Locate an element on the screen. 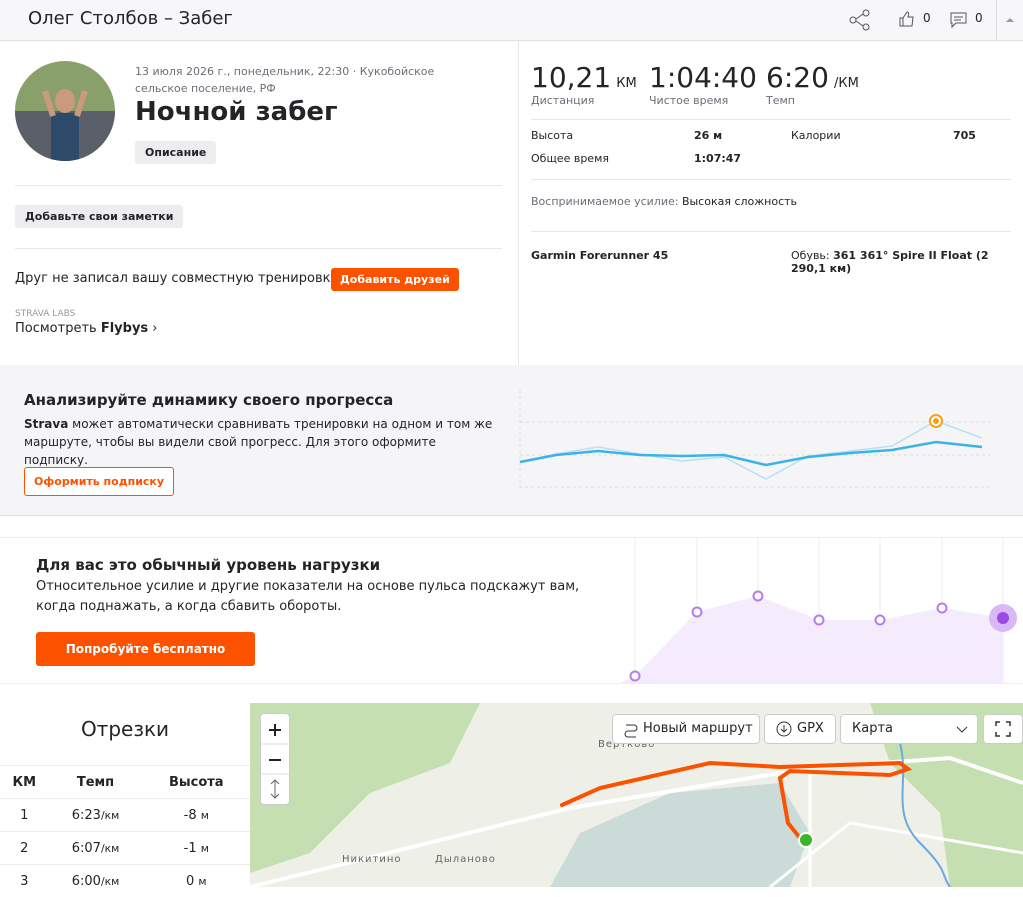 This screenshot has height=897, width=1023. stat: 10,21 КМ Дистанция is located at coordinates (584, 84).